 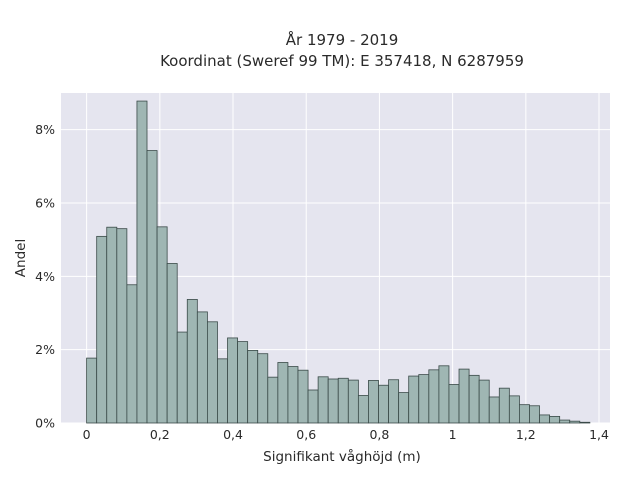 What do you see at coordinates (45, 129) in the screenshot?
I see `y-tick-label: 8%` at bounding box center [45, 129].